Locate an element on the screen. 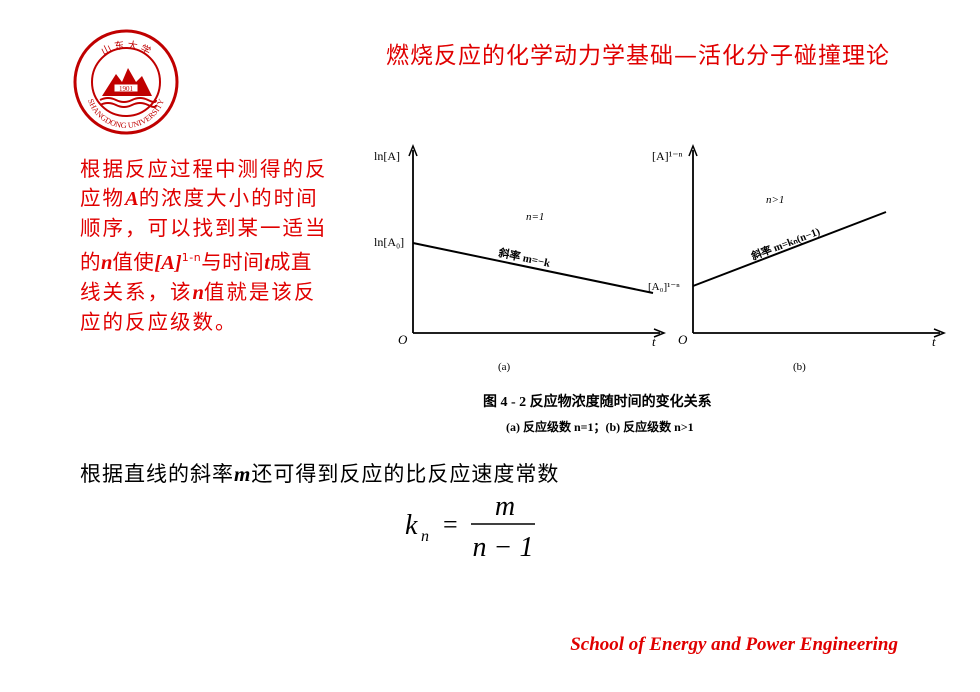 The image size is (980, 692). panel-a: ln[A] ln[A₀] O t n=1 斜率 m=−k (a) is located at coordinates (520, 258).